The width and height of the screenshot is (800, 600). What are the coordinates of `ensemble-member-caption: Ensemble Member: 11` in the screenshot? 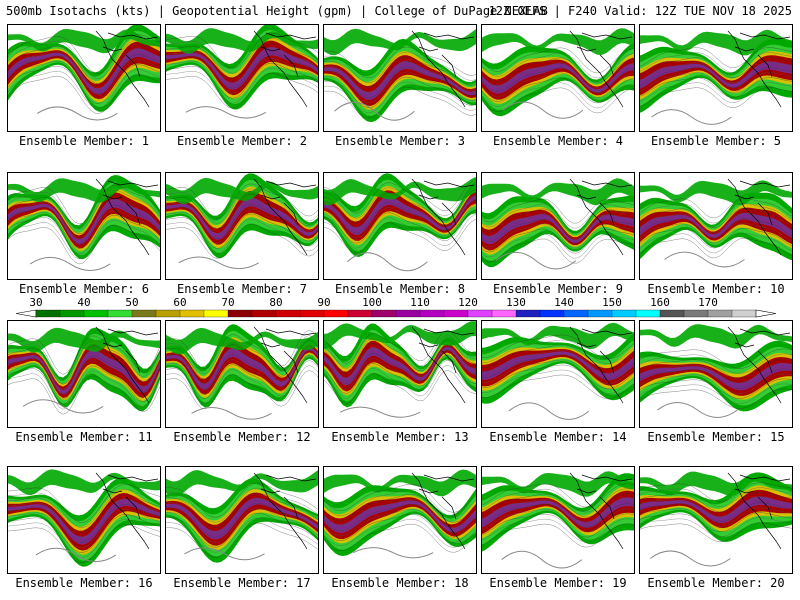 It's located at (84, 437).